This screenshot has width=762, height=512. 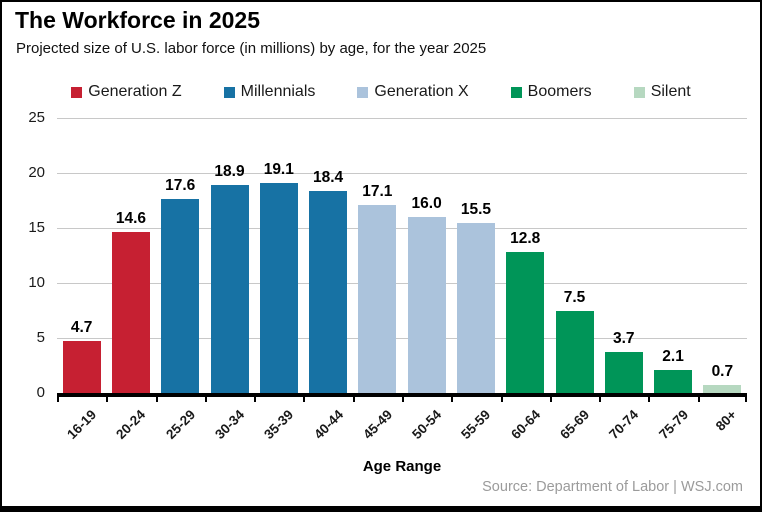 I want to click on bar-value-80+: 0.7, so click(x=722, y=372).